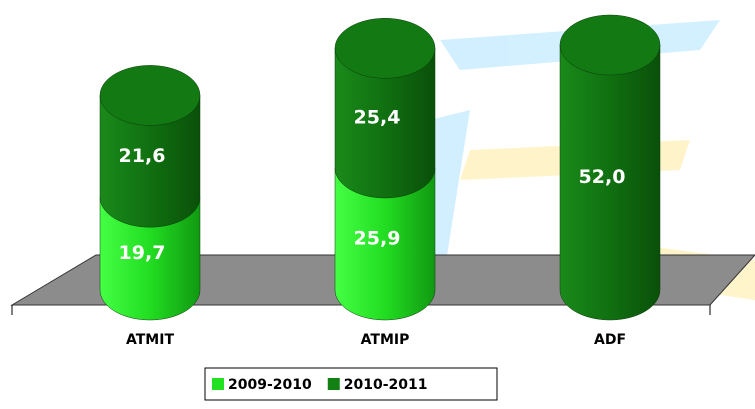 This screenshot has height=409, width=755. What do you see at coordinates (602, 177) in the screenshot?
I see `value-label: 52,0` at bounding box center [602, 177].